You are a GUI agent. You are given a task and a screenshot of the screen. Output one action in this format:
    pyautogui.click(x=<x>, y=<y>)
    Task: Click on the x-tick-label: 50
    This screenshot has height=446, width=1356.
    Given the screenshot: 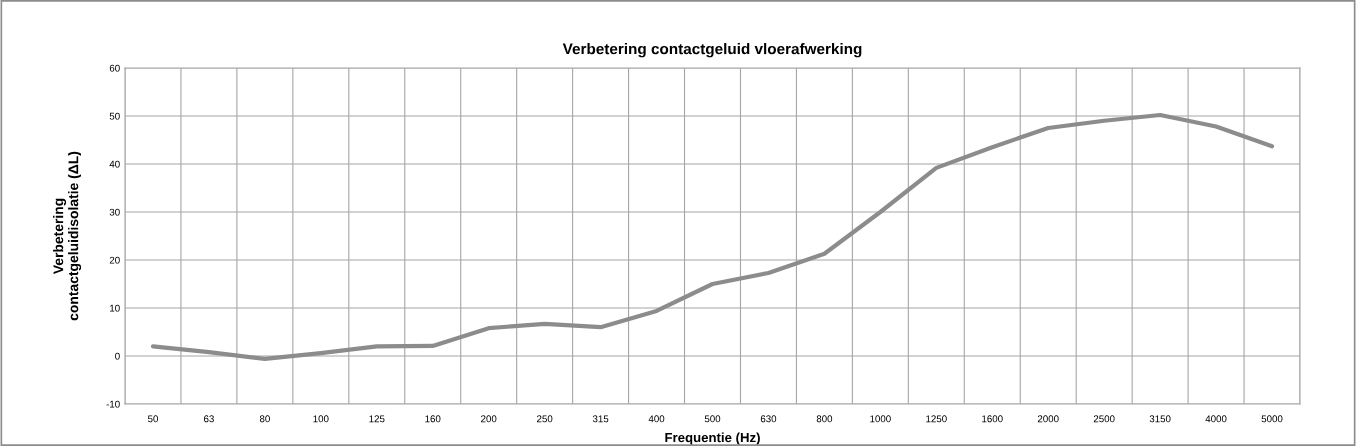 What is the action you would take?
    pyautogui.click(x=152, y=419)
    